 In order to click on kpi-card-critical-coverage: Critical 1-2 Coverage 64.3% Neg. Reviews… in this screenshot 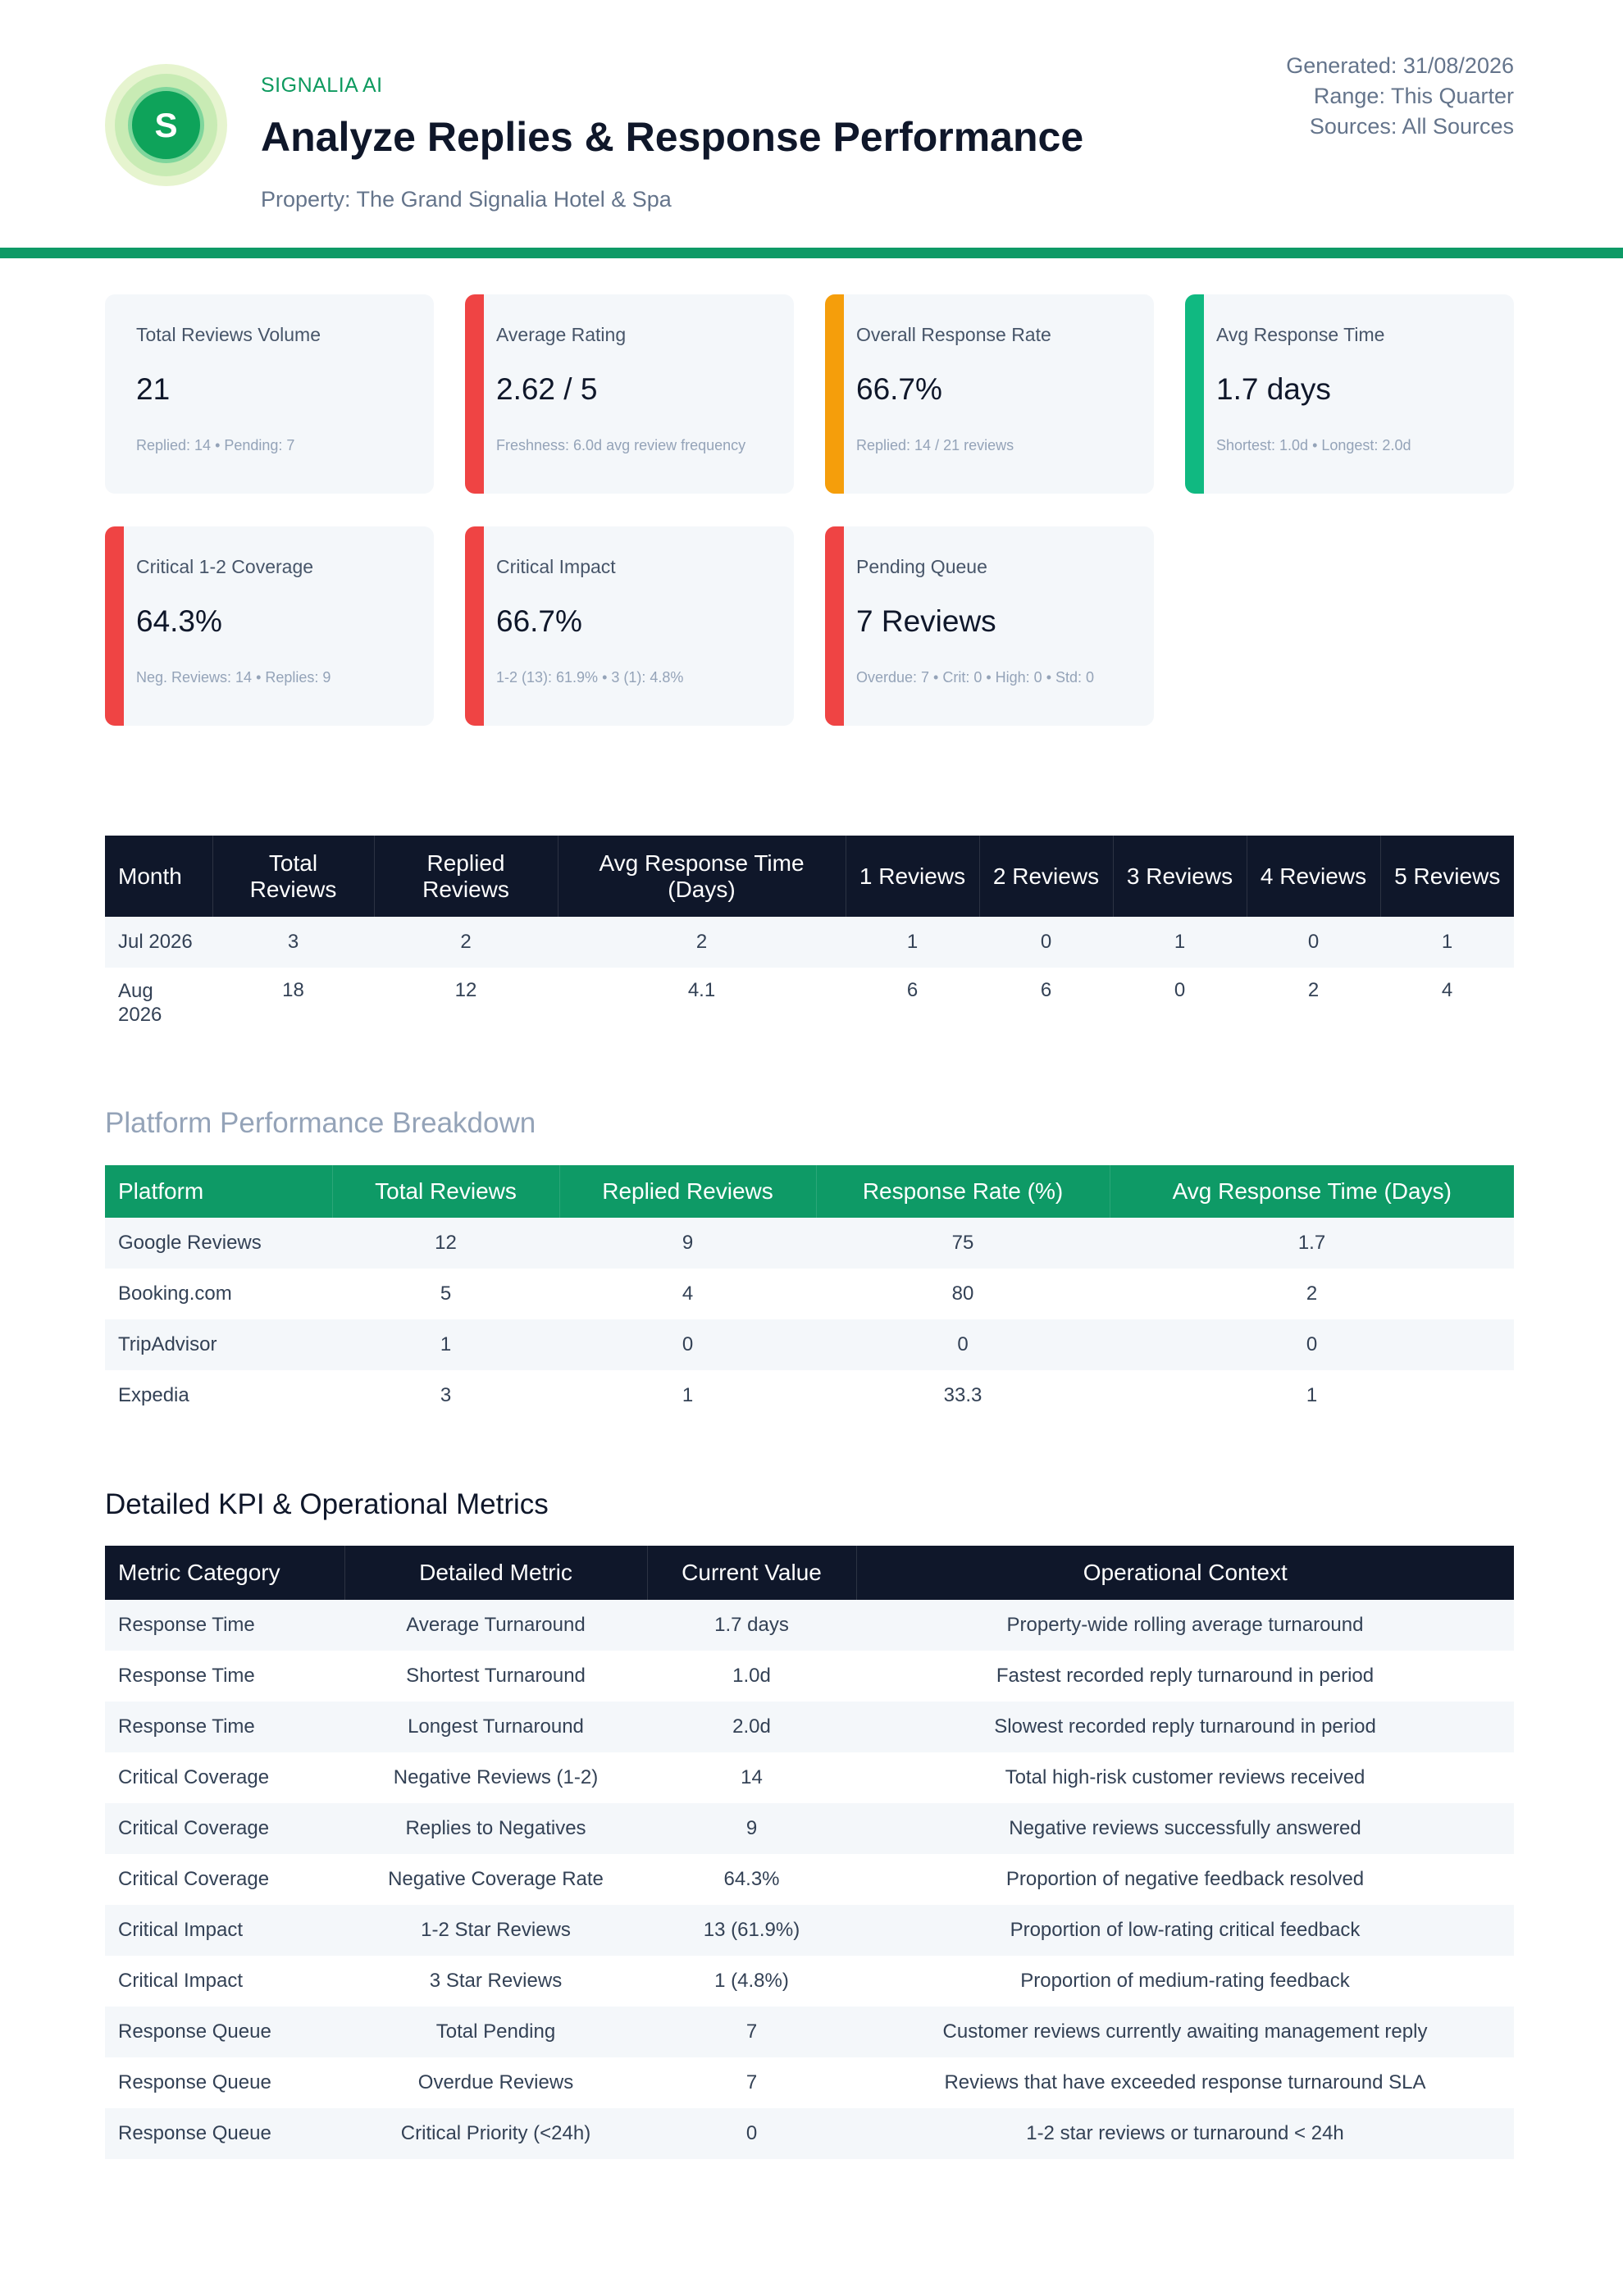, I will do `click(269, 626)`.